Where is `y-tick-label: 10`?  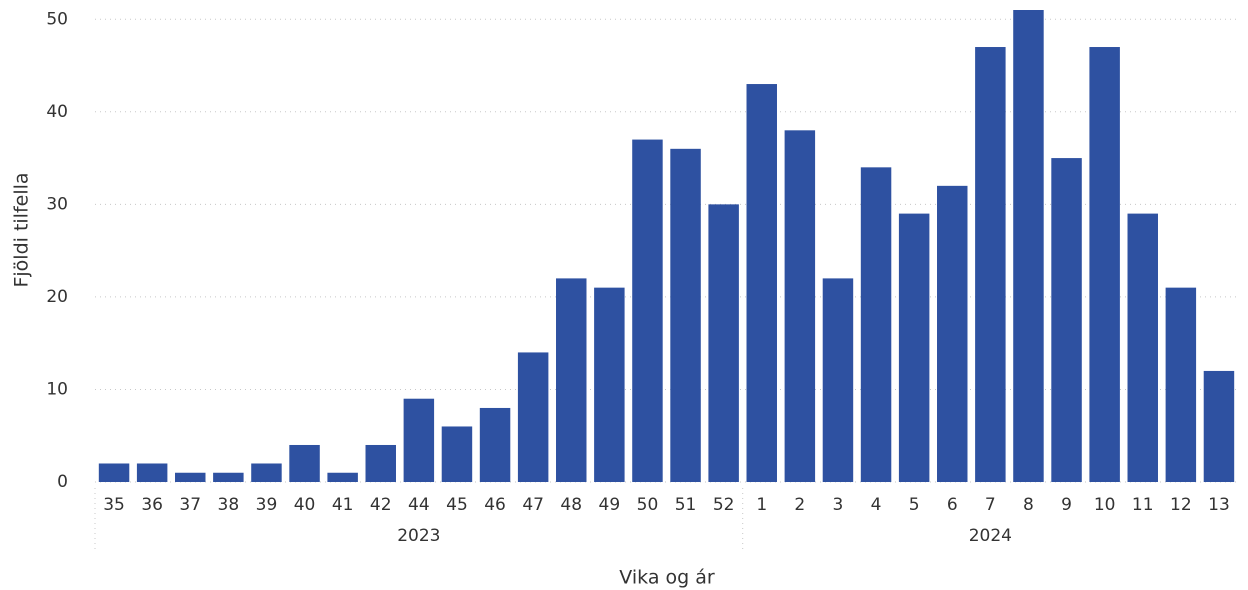 y-tick-label: 10 is located at coordinates (57, 389).